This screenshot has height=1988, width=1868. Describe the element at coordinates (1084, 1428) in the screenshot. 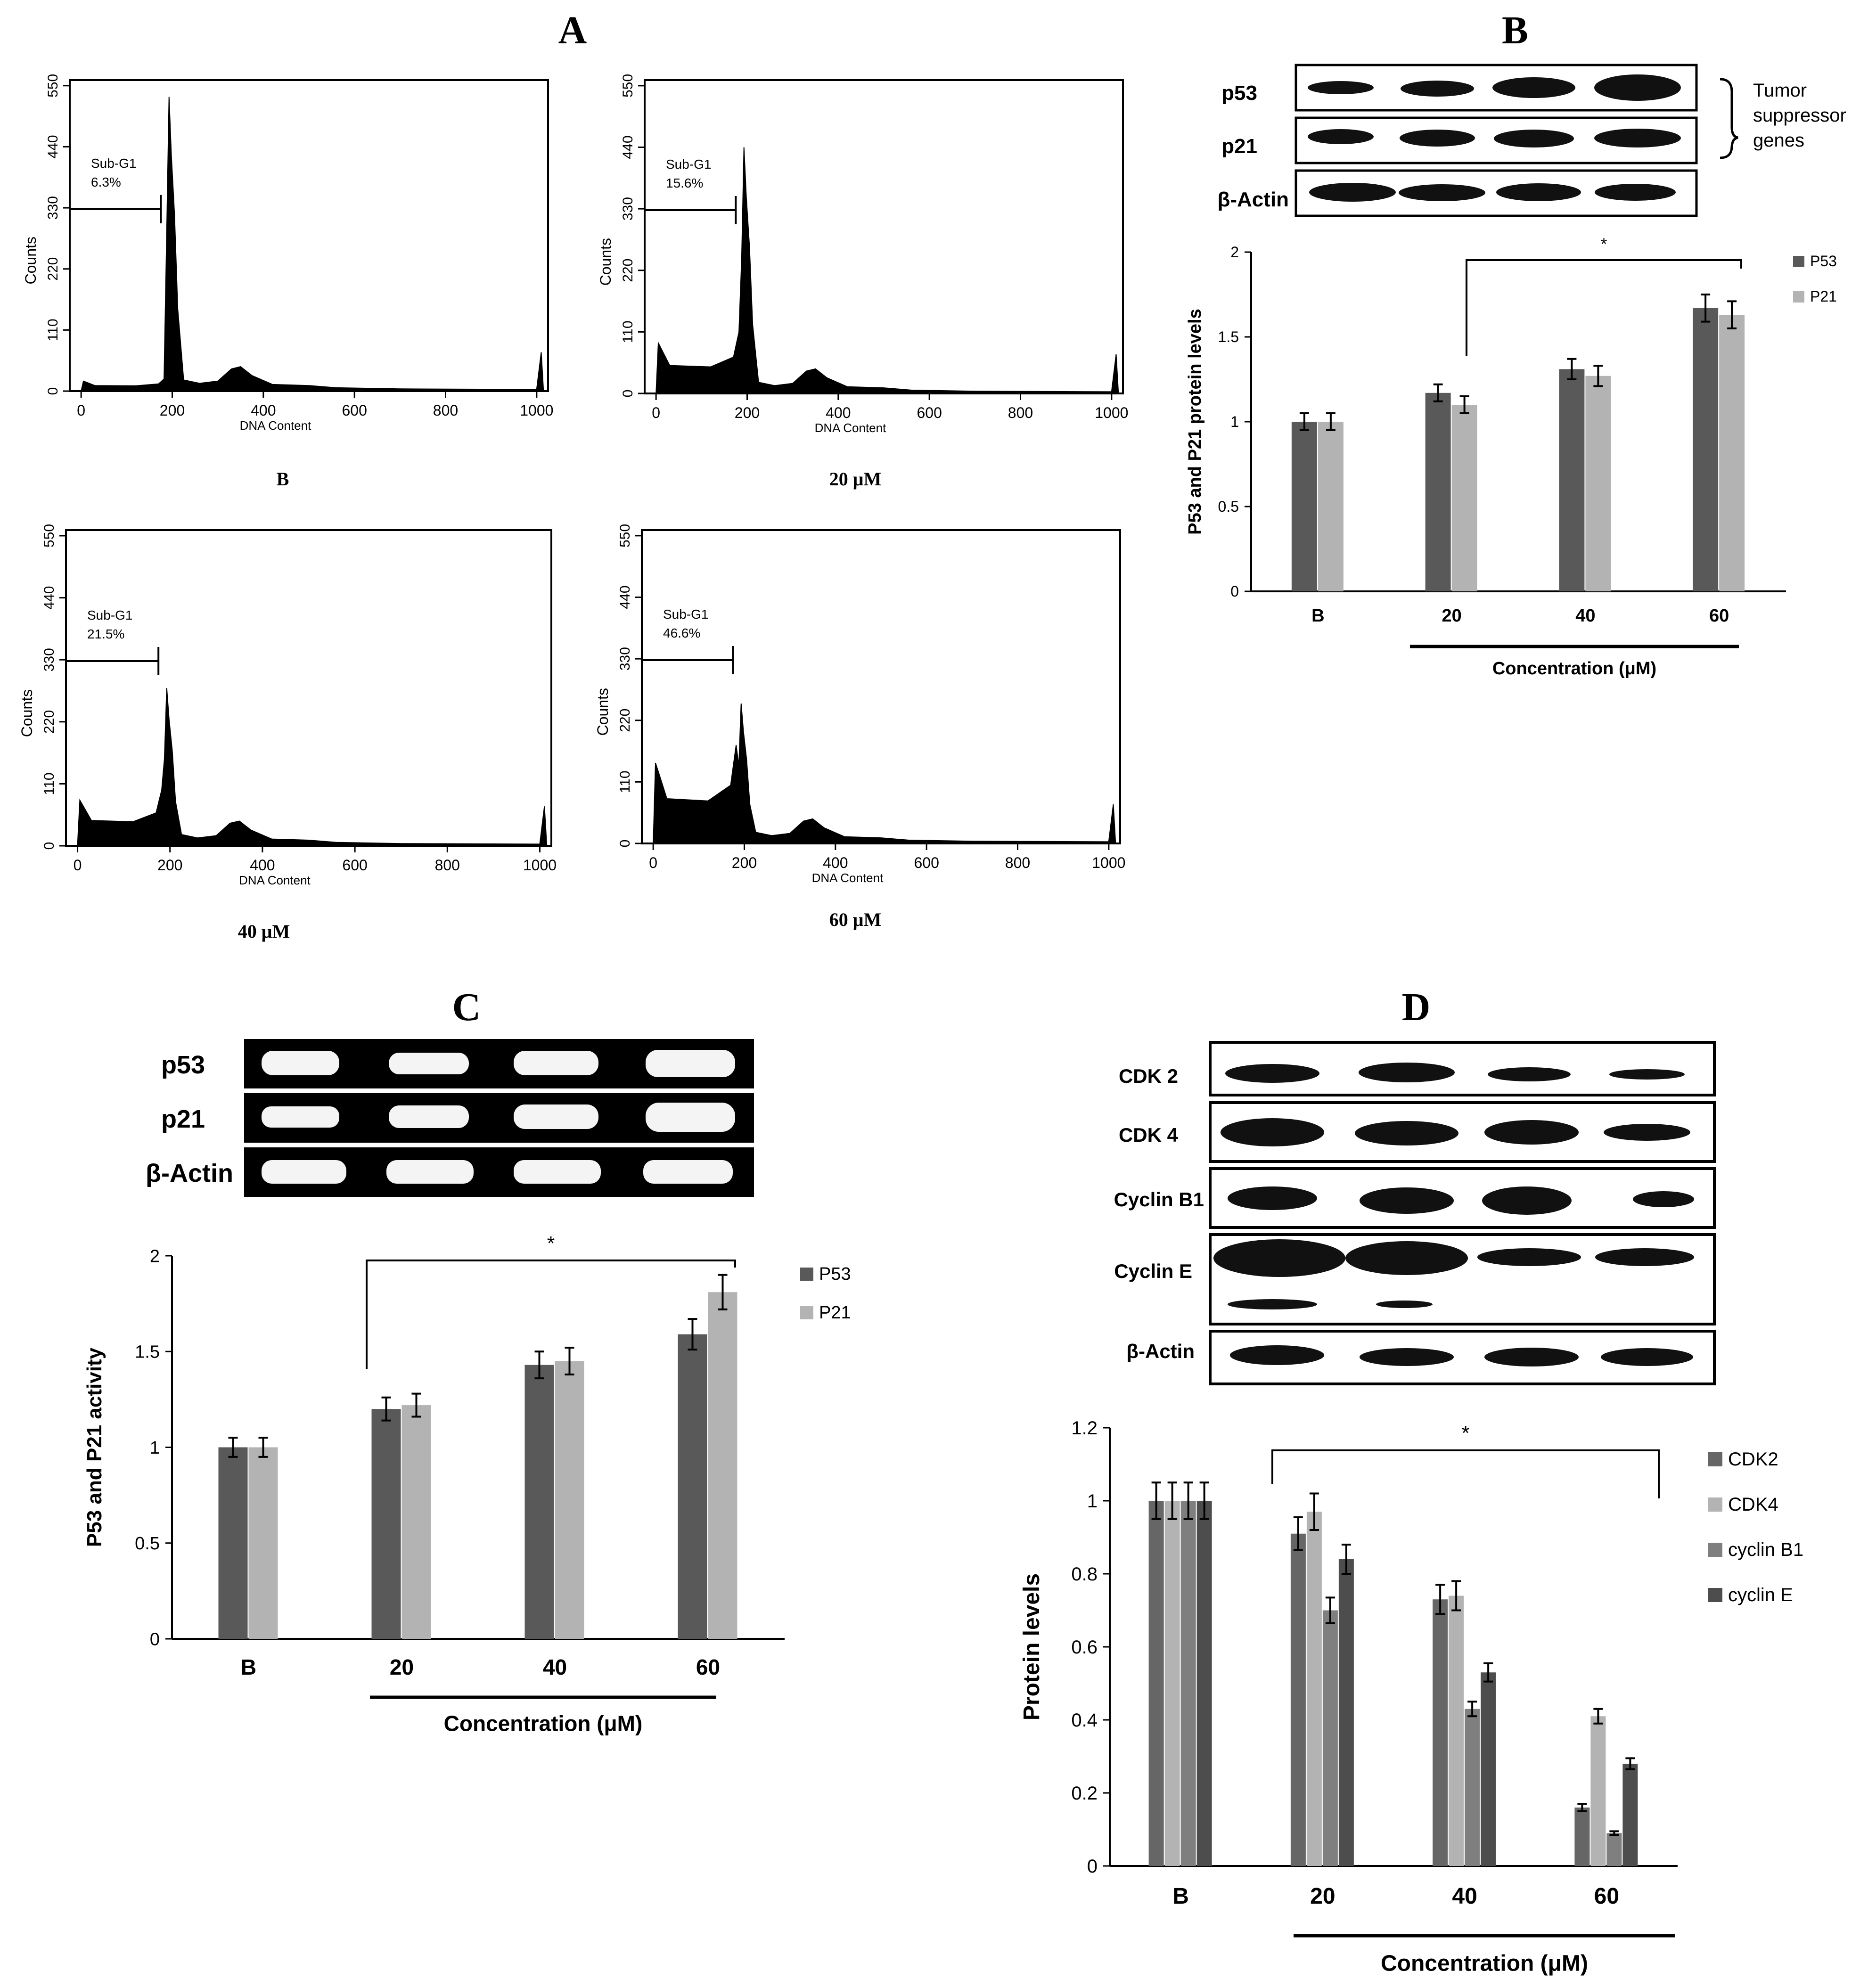

I see `y-tick-label: 1.2` at that location.